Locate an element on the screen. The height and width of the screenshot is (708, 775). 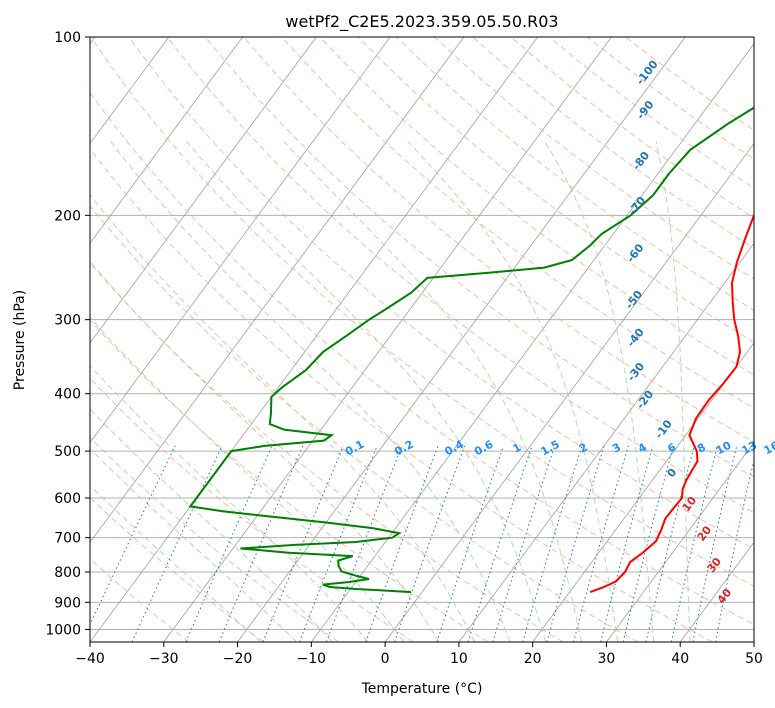
y-axis: 1000 900 800 700 600 500 400 300 200 100 is located at coordinates (67, 334).